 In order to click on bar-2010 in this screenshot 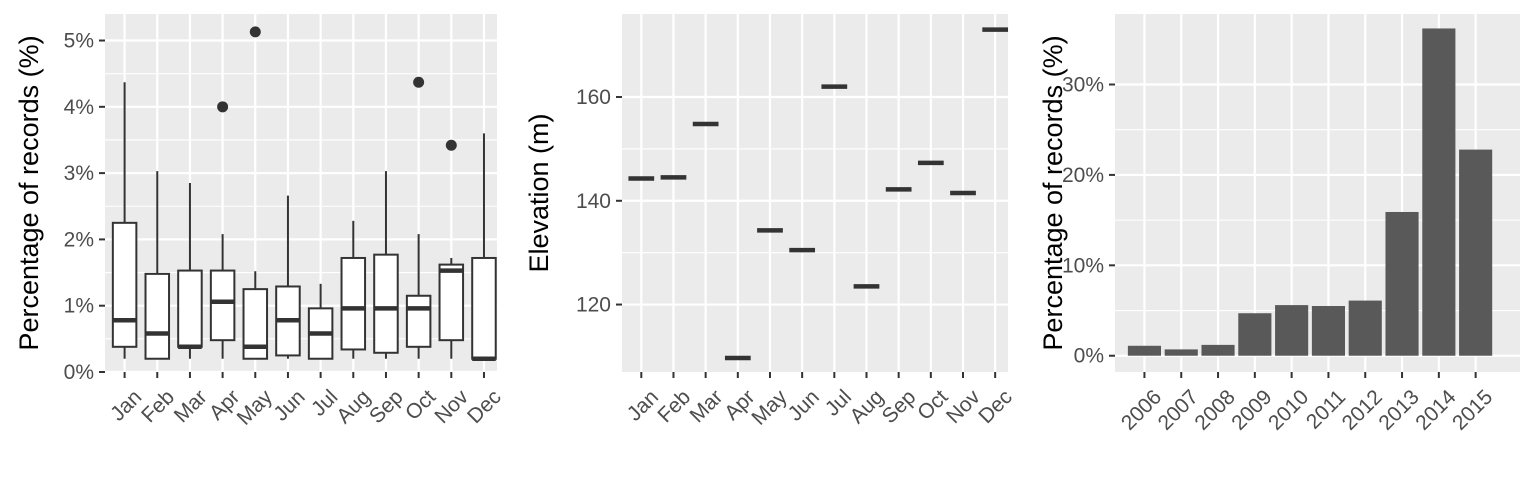, I will do `click(1292, 330)`.